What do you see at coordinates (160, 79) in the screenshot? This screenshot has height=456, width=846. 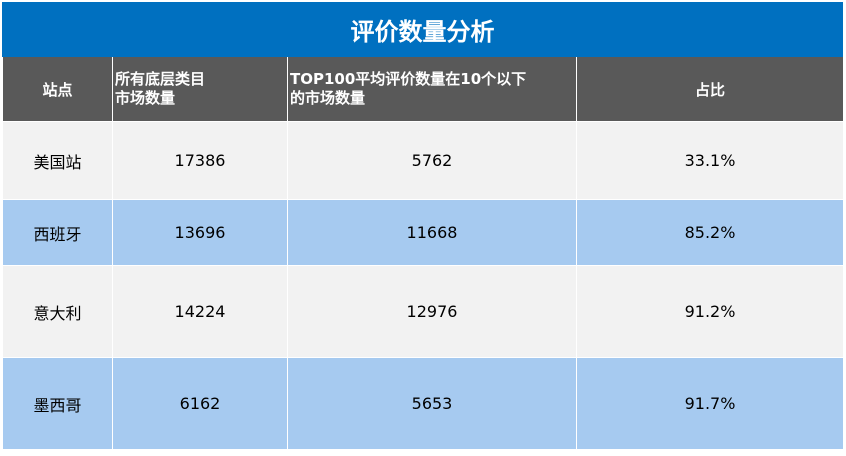 I see `header-text: 所有底层类目` at bounding box center [160, 79].